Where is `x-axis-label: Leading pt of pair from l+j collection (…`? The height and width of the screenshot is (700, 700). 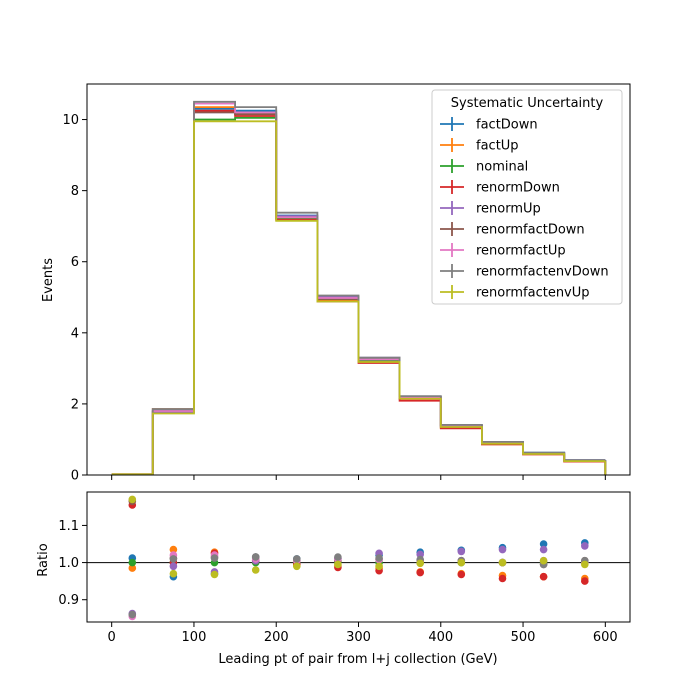 x-axis-label: Leading pt of pair from l+j collection (… is located at coordinates (357, 659).